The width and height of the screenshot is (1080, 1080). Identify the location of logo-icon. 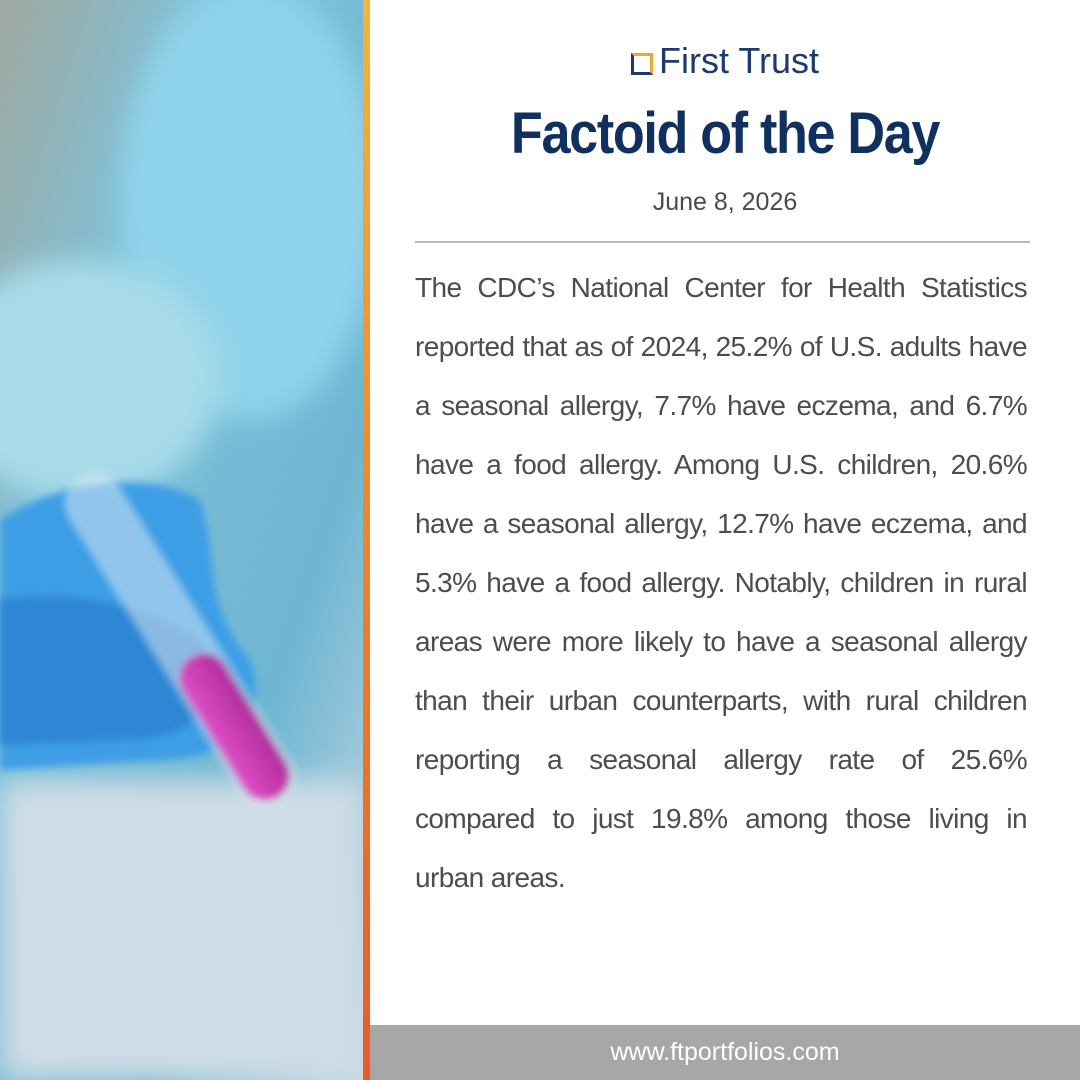
(642, 64).